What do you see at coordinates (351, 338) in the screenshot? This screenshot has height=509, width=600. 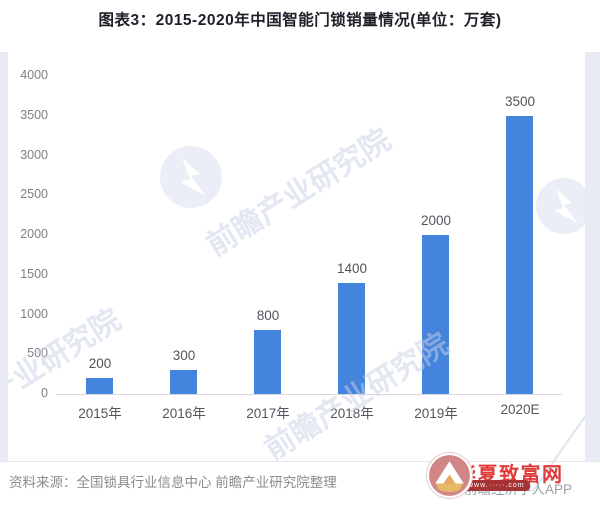 I see `bar-2018年` at bounding box center [351, 338].